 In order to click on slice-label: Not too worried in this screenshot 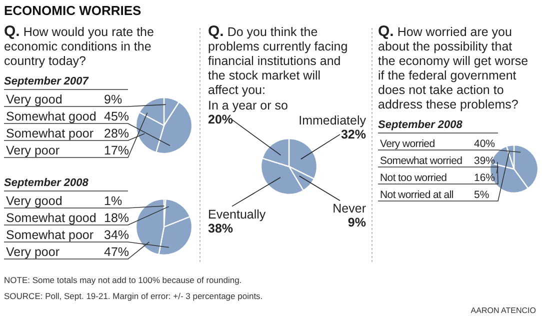, I will do `click(414, 178)`.